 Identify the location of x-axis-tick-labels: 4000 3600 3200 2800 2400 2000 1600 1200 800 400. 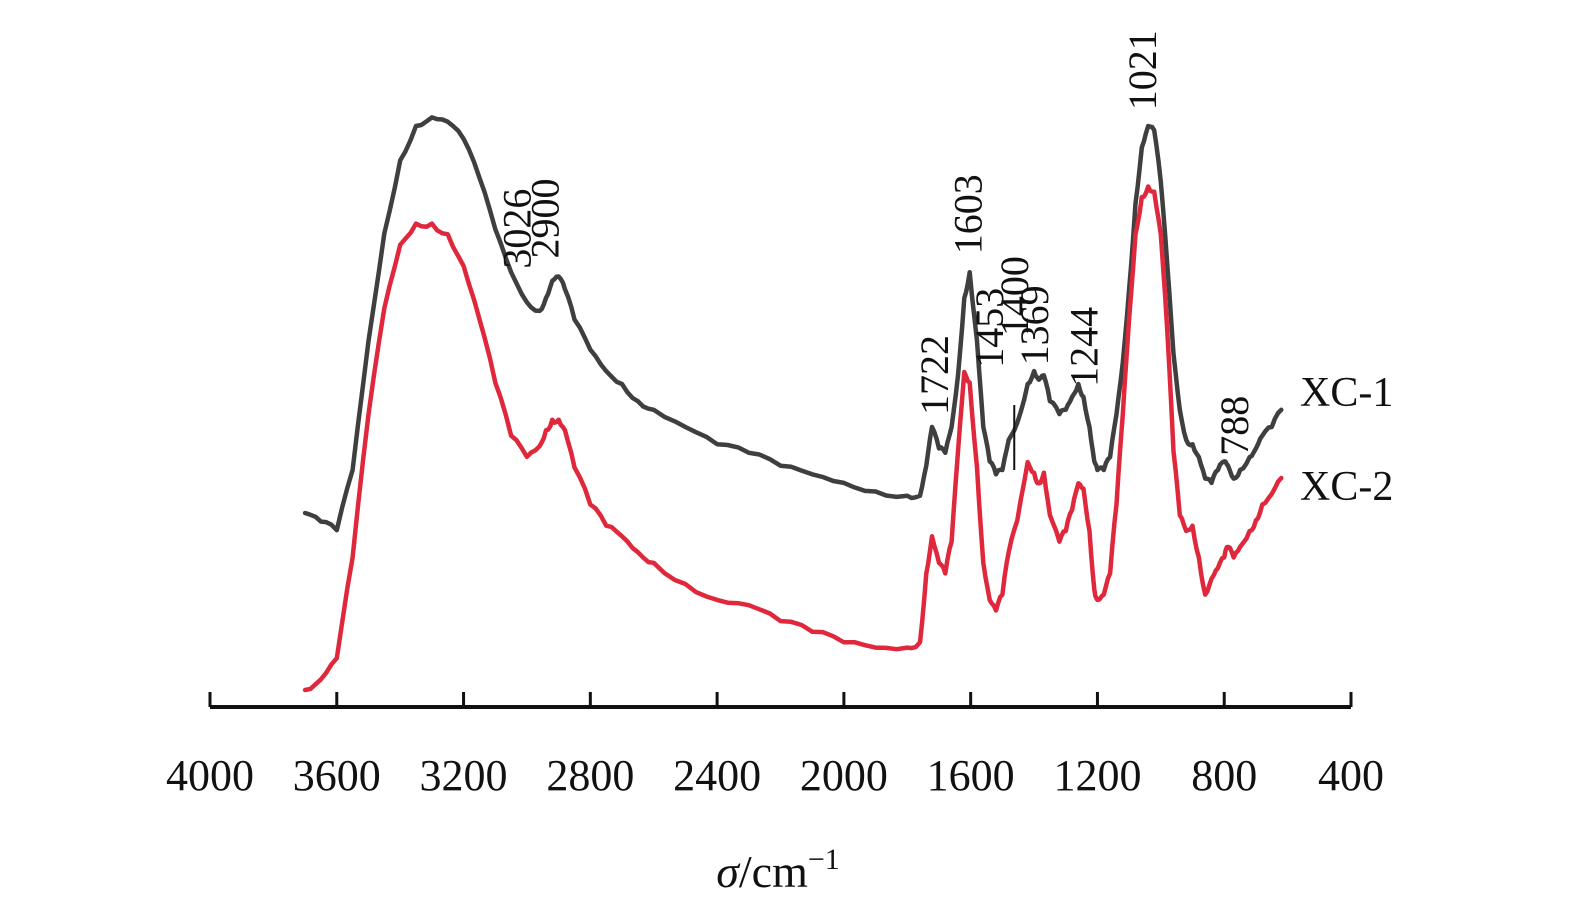
(775, 775).